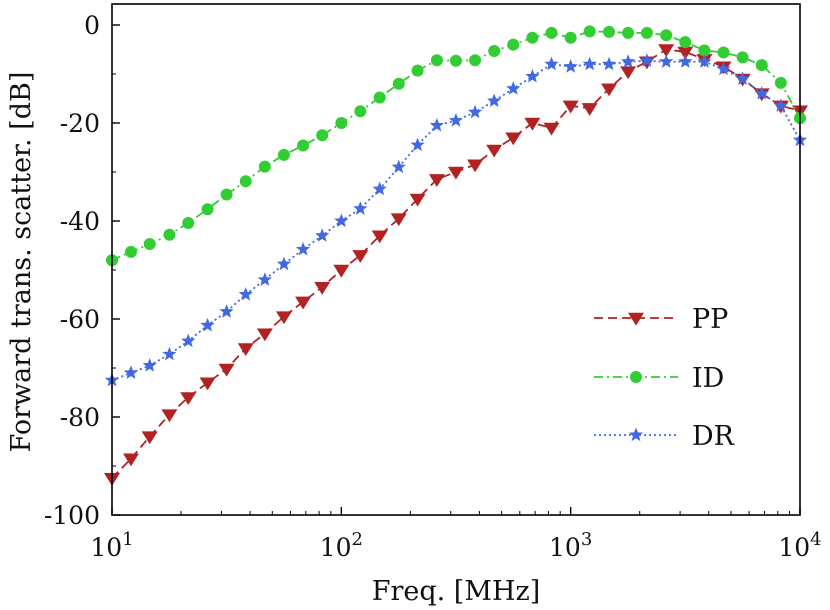 The width and height of the screenshot is (830, 610). I want to click on x-tick-label: 104, so click(799, 545).